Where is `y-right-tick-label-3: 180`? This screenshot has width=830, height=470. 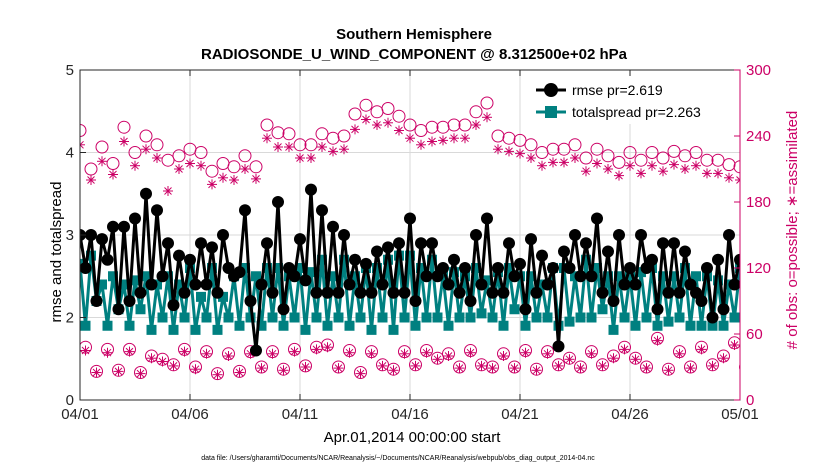
y-right-tick-label-3: 180 is located at coordinates (758, 202).